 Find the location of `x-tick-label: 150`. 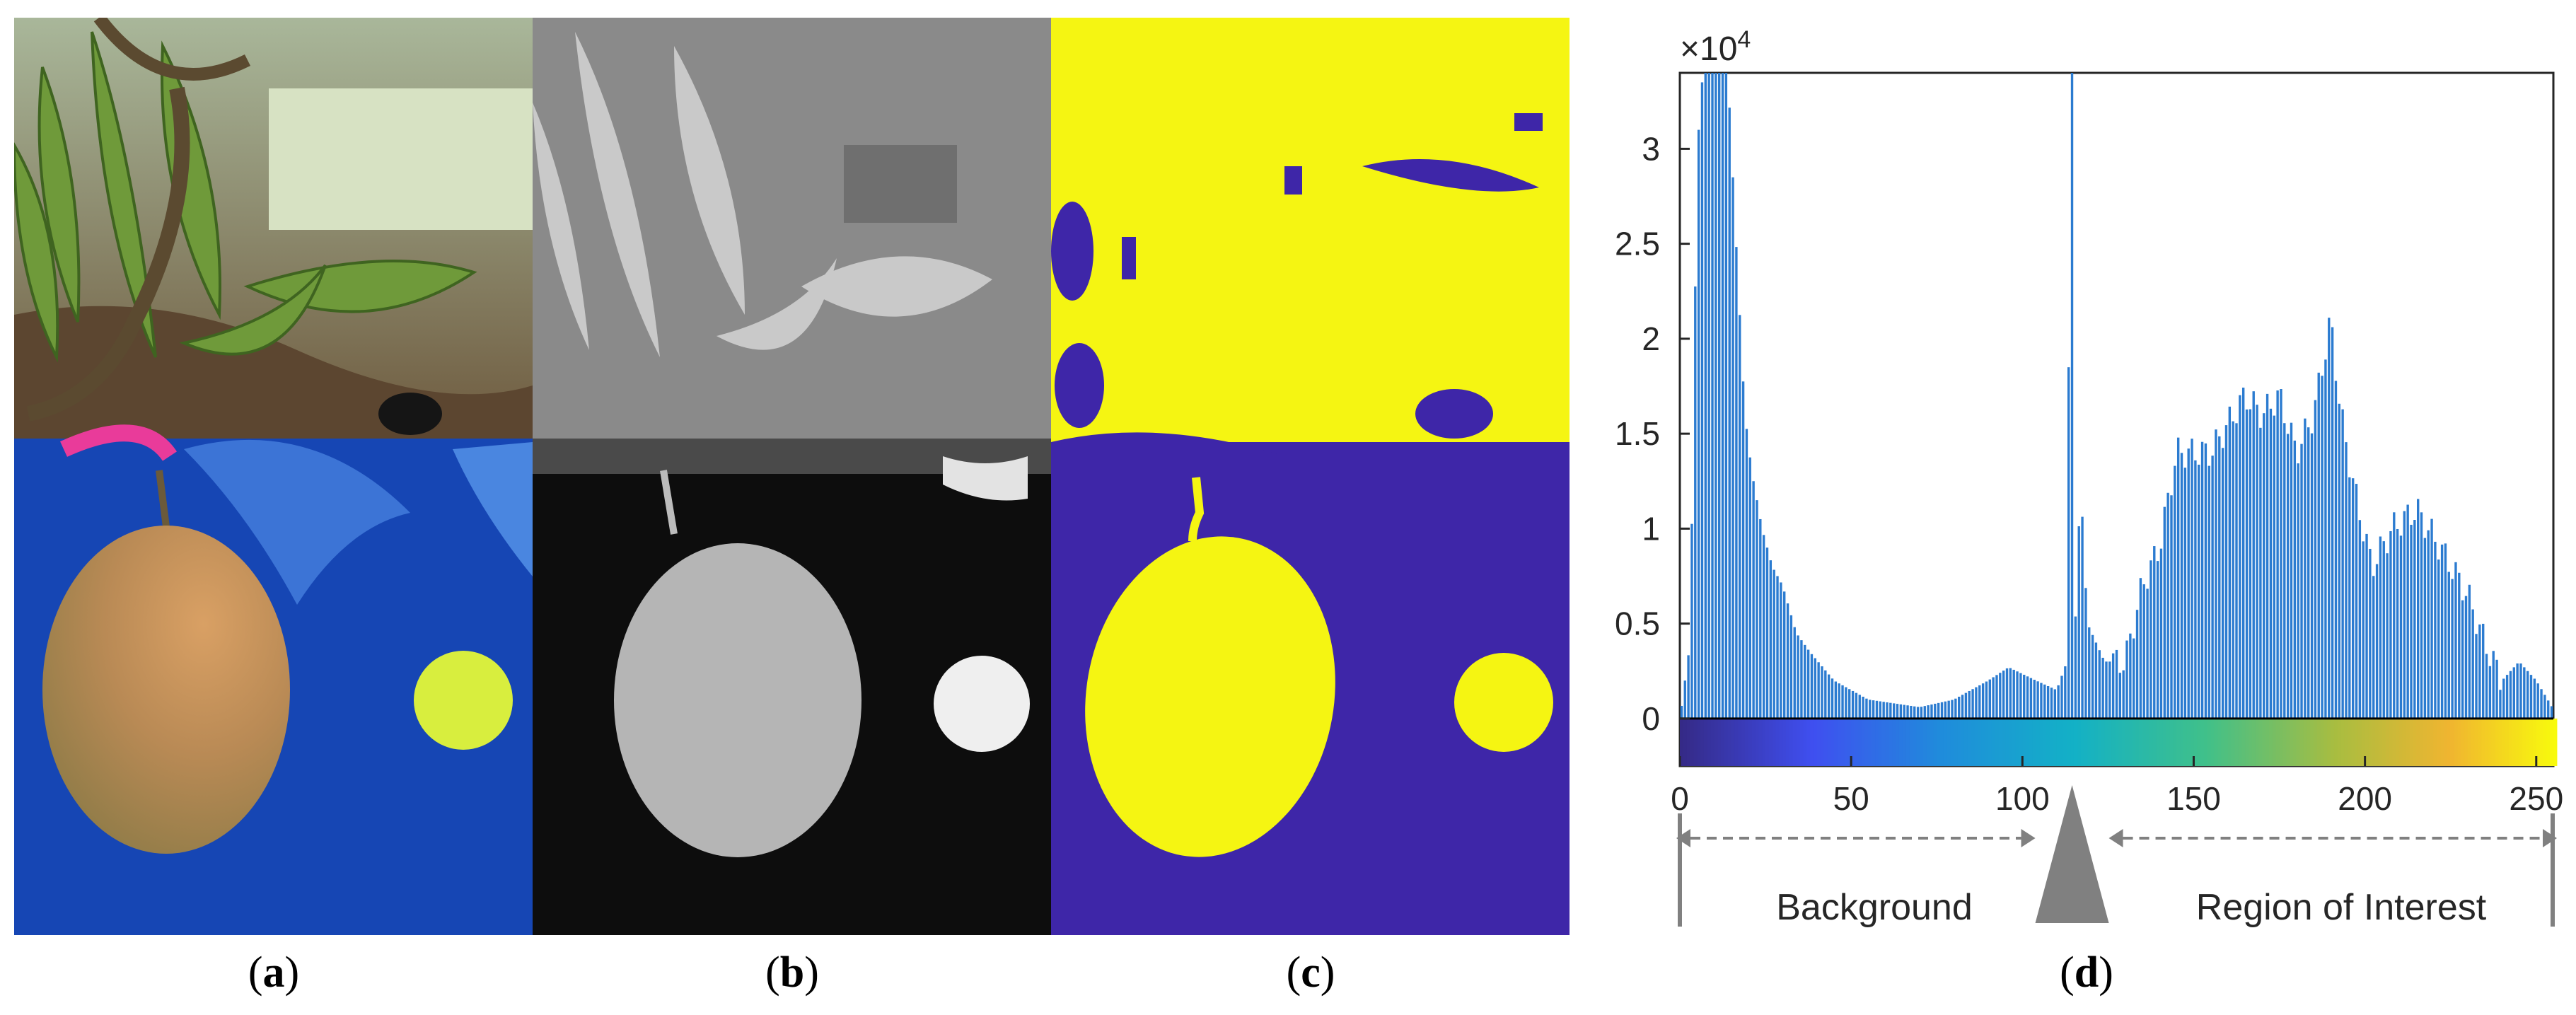

x-tick-label: 150 is located at coordinates (2193, 798).